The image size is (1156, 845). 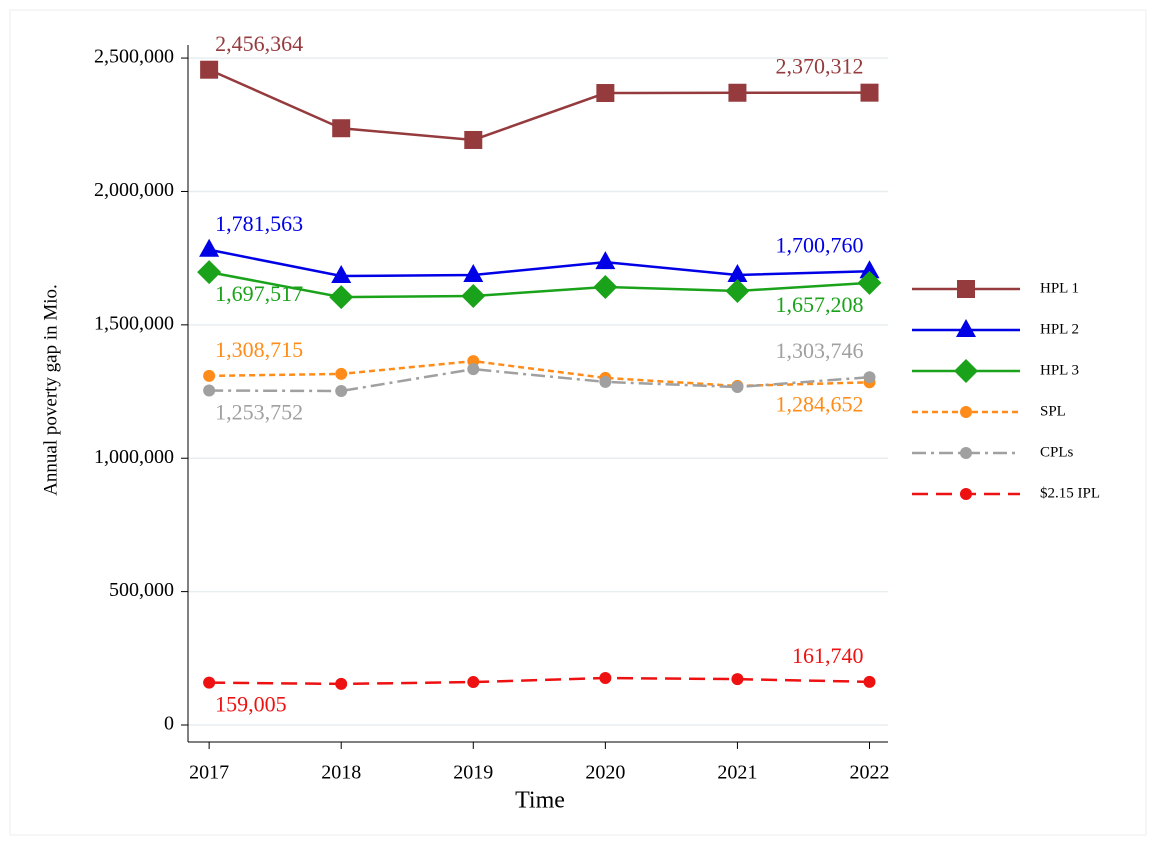 What do you see at coordinates (1070, 493) in the screenshot?
I see `legend-label: $2.15 IPL` at bounding box center [1070, 493].